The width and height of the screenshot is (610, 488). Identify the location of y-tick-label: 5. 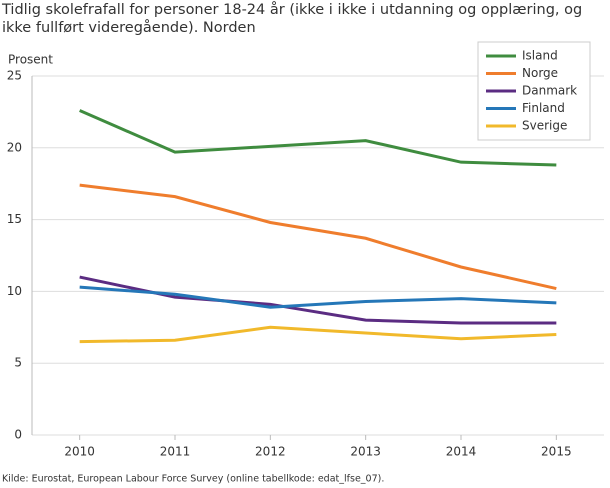
(18, 363).